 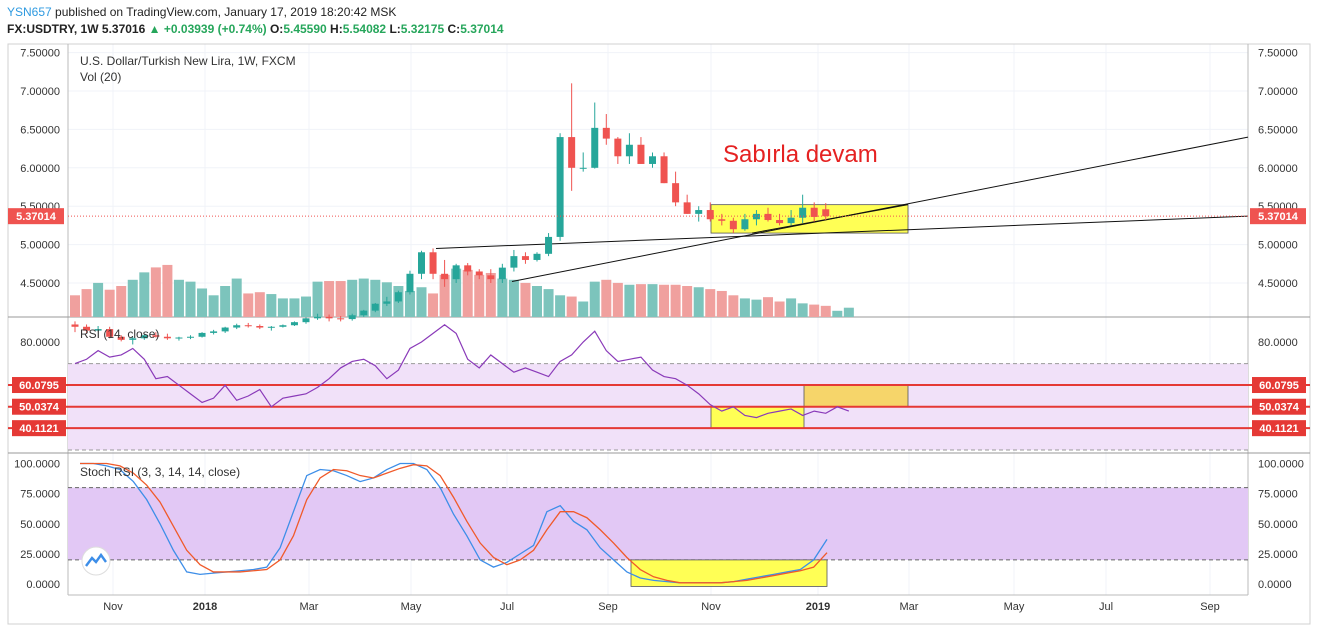 What do you see at coordinates (1281, 465) in the screenshot?
I see `stoch-tick-right: 100.0000` at bounding box center [1281, 465].